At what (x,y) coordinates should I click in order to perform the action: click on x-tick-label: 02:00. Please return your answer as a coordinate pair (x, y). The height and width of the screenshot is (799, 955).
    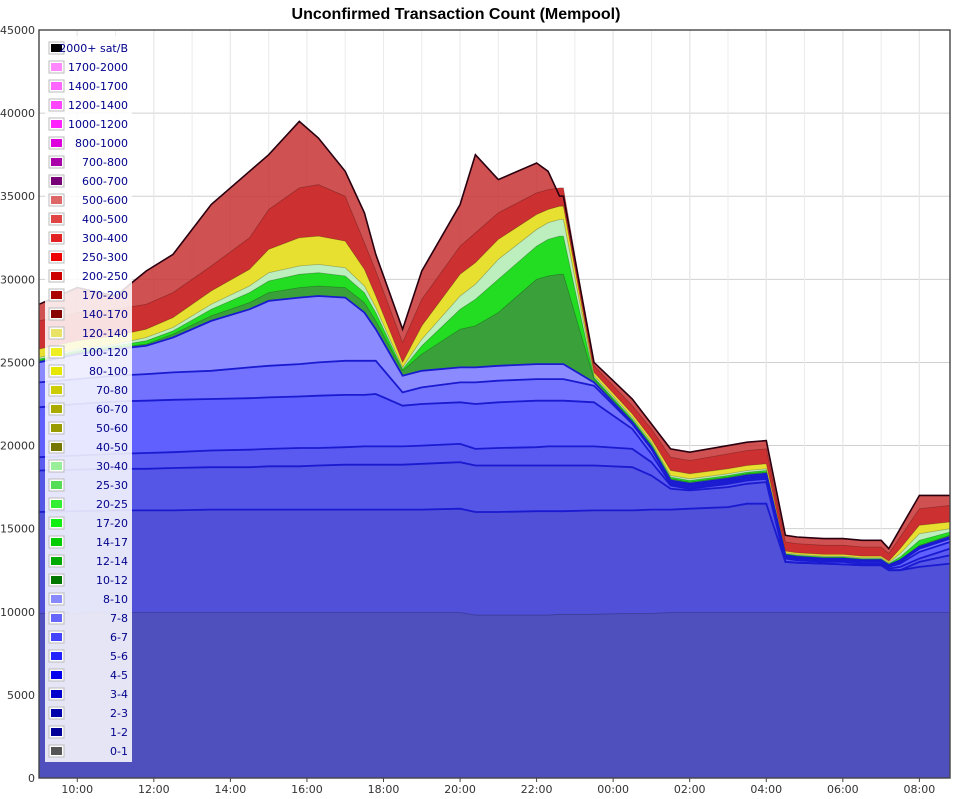
    Looking at the image, I should click on (690, 789).